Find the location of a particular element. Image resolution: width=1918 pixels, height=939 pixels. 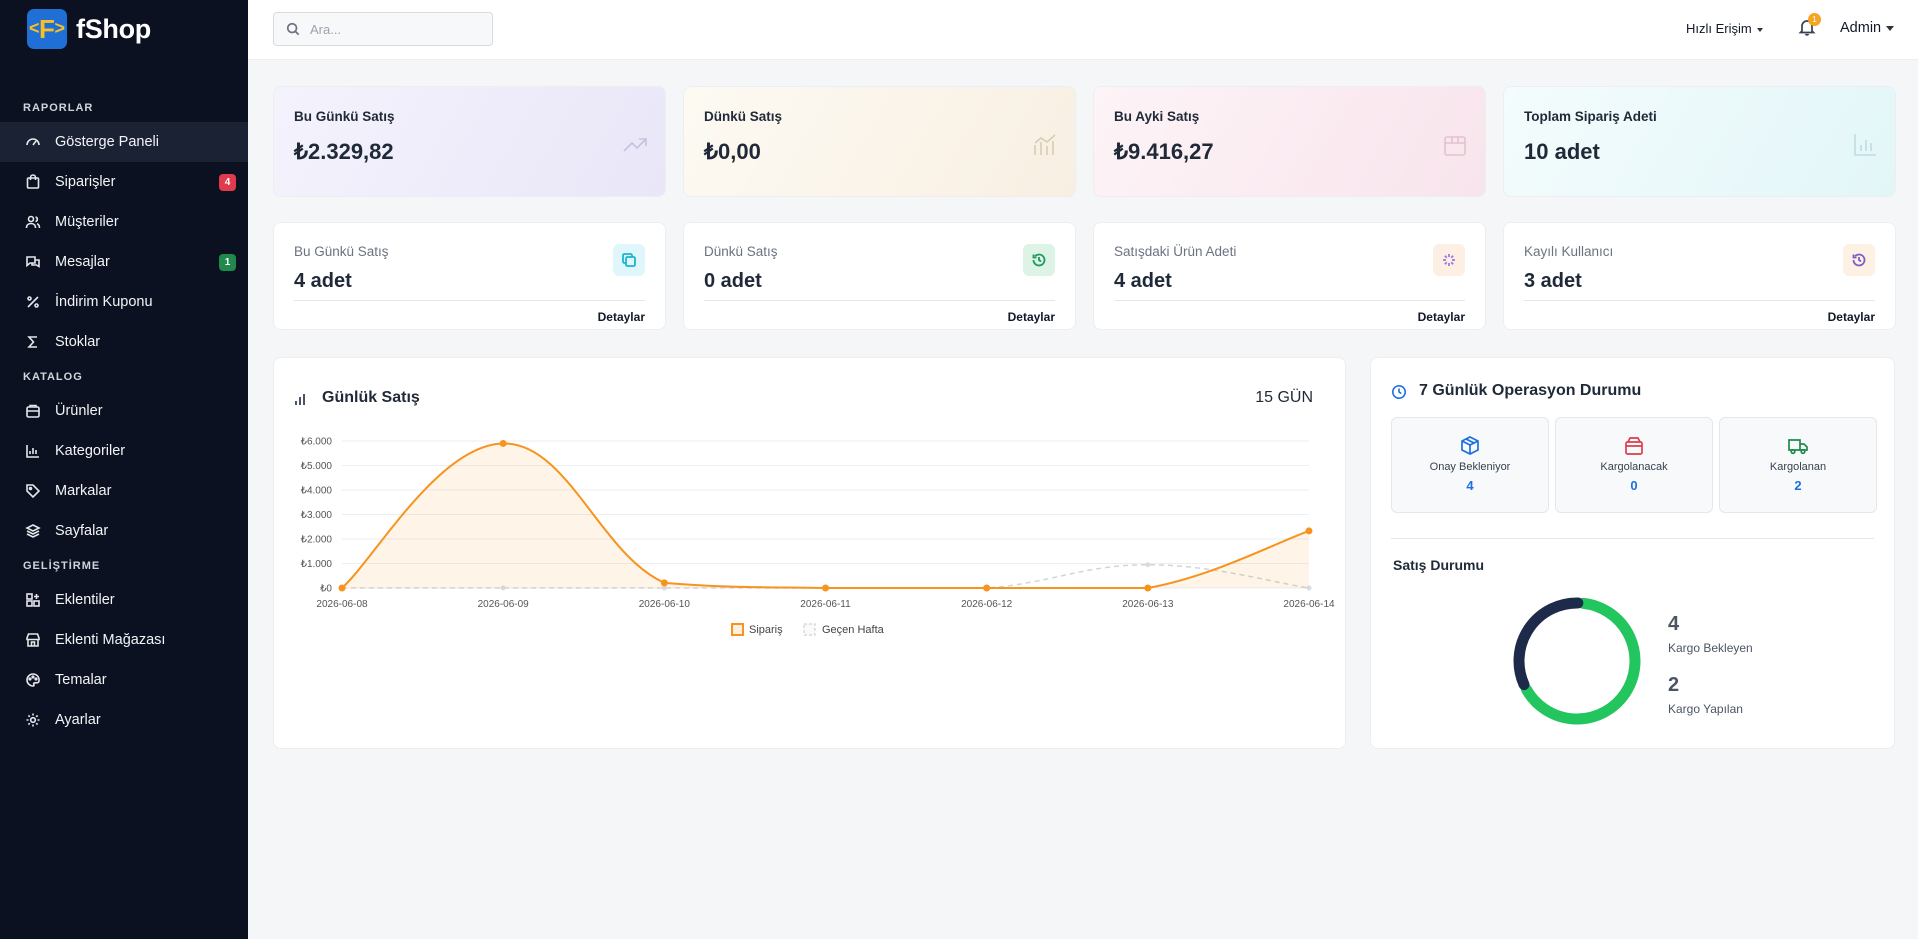

sidebar-item-label: Eklentiler is located at coordinates (85, 600).